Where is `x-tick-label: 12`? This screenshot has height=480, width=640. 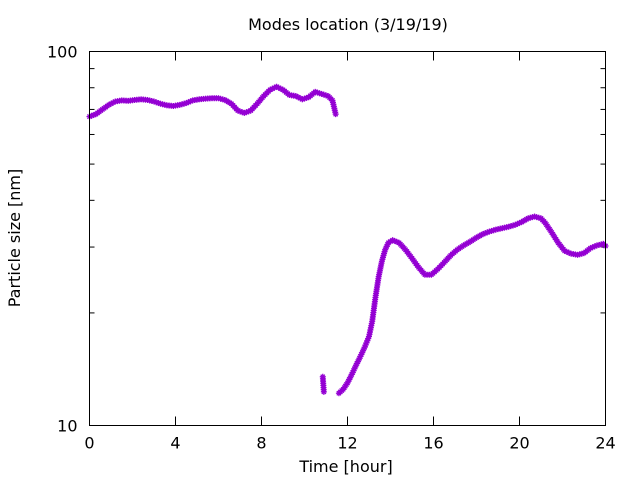
x-tick-label: 12 is located at coordinates (347, 443).